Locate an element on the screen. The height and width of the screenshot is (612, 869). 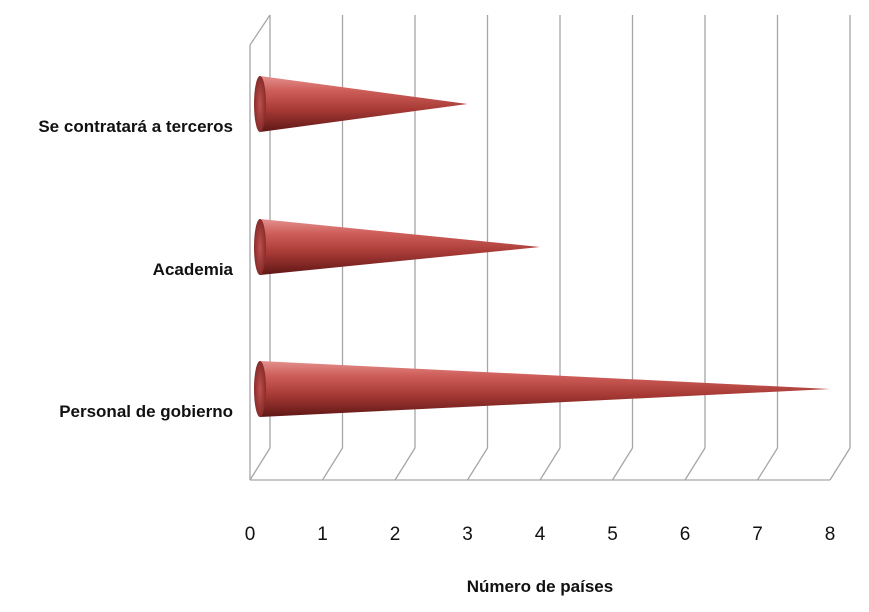
x-tick-label: 4 is located at coordinates (540, 534).